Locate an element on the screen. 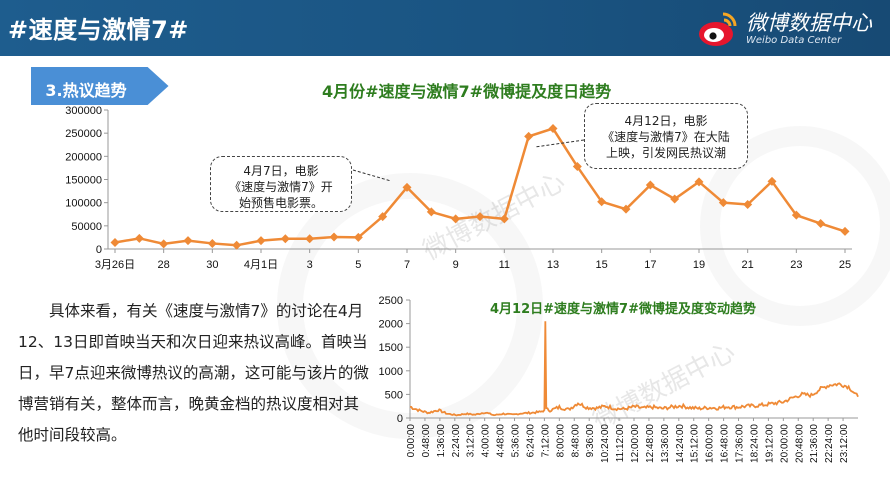 This screenshot has height=500, width=890. chart1-y-tick-label: 50000 is located at coordinates (86, 227).